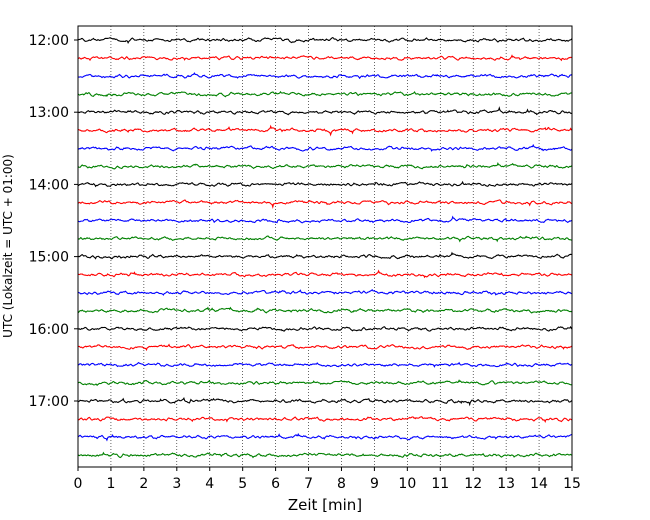  What do you see at coordinates (49, 41) in the screenshot?
I see `y-tick-label: 12:00` at bounding box center [49, 41].